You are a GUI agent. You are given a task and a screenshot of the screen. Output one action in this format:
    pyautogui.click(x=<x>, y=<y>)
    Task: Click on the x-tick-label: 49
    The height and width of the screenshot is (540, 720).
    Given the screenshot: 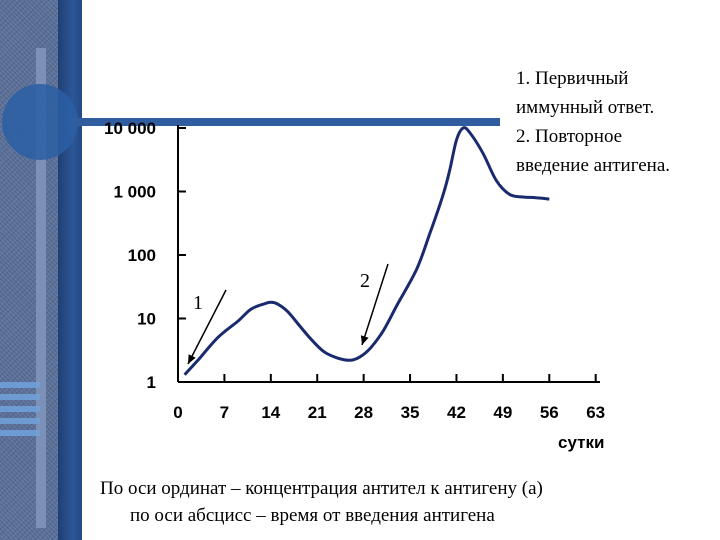 What is the action you would take?
    pyautogui.click(x=502, y=412)
    